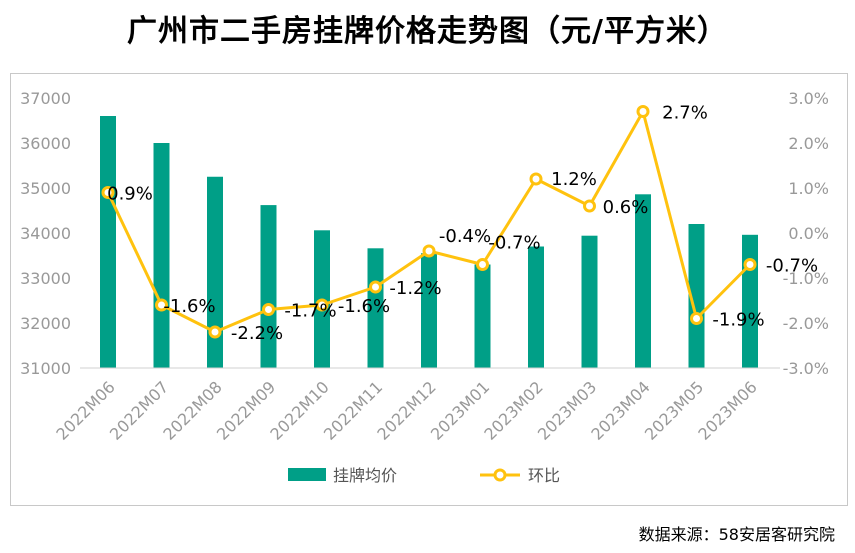 The image size is (855, 553). I want to click on line-point-2022M11, so click(375, 287).